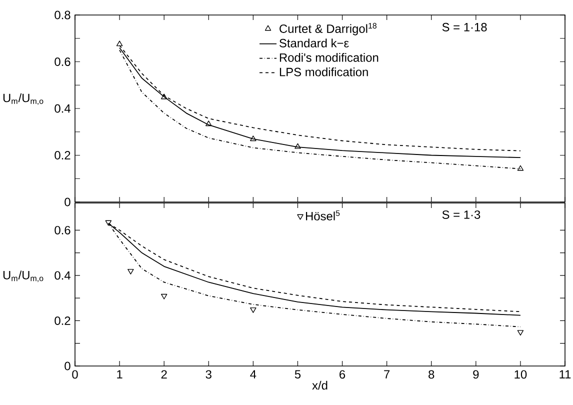 Image resolution: width=573 pixels, height=405 pixels. What do you see at coordinates (253, 374) in the screenshot?
I see `x-tick-label: 4` at bounding box center [253, 374].